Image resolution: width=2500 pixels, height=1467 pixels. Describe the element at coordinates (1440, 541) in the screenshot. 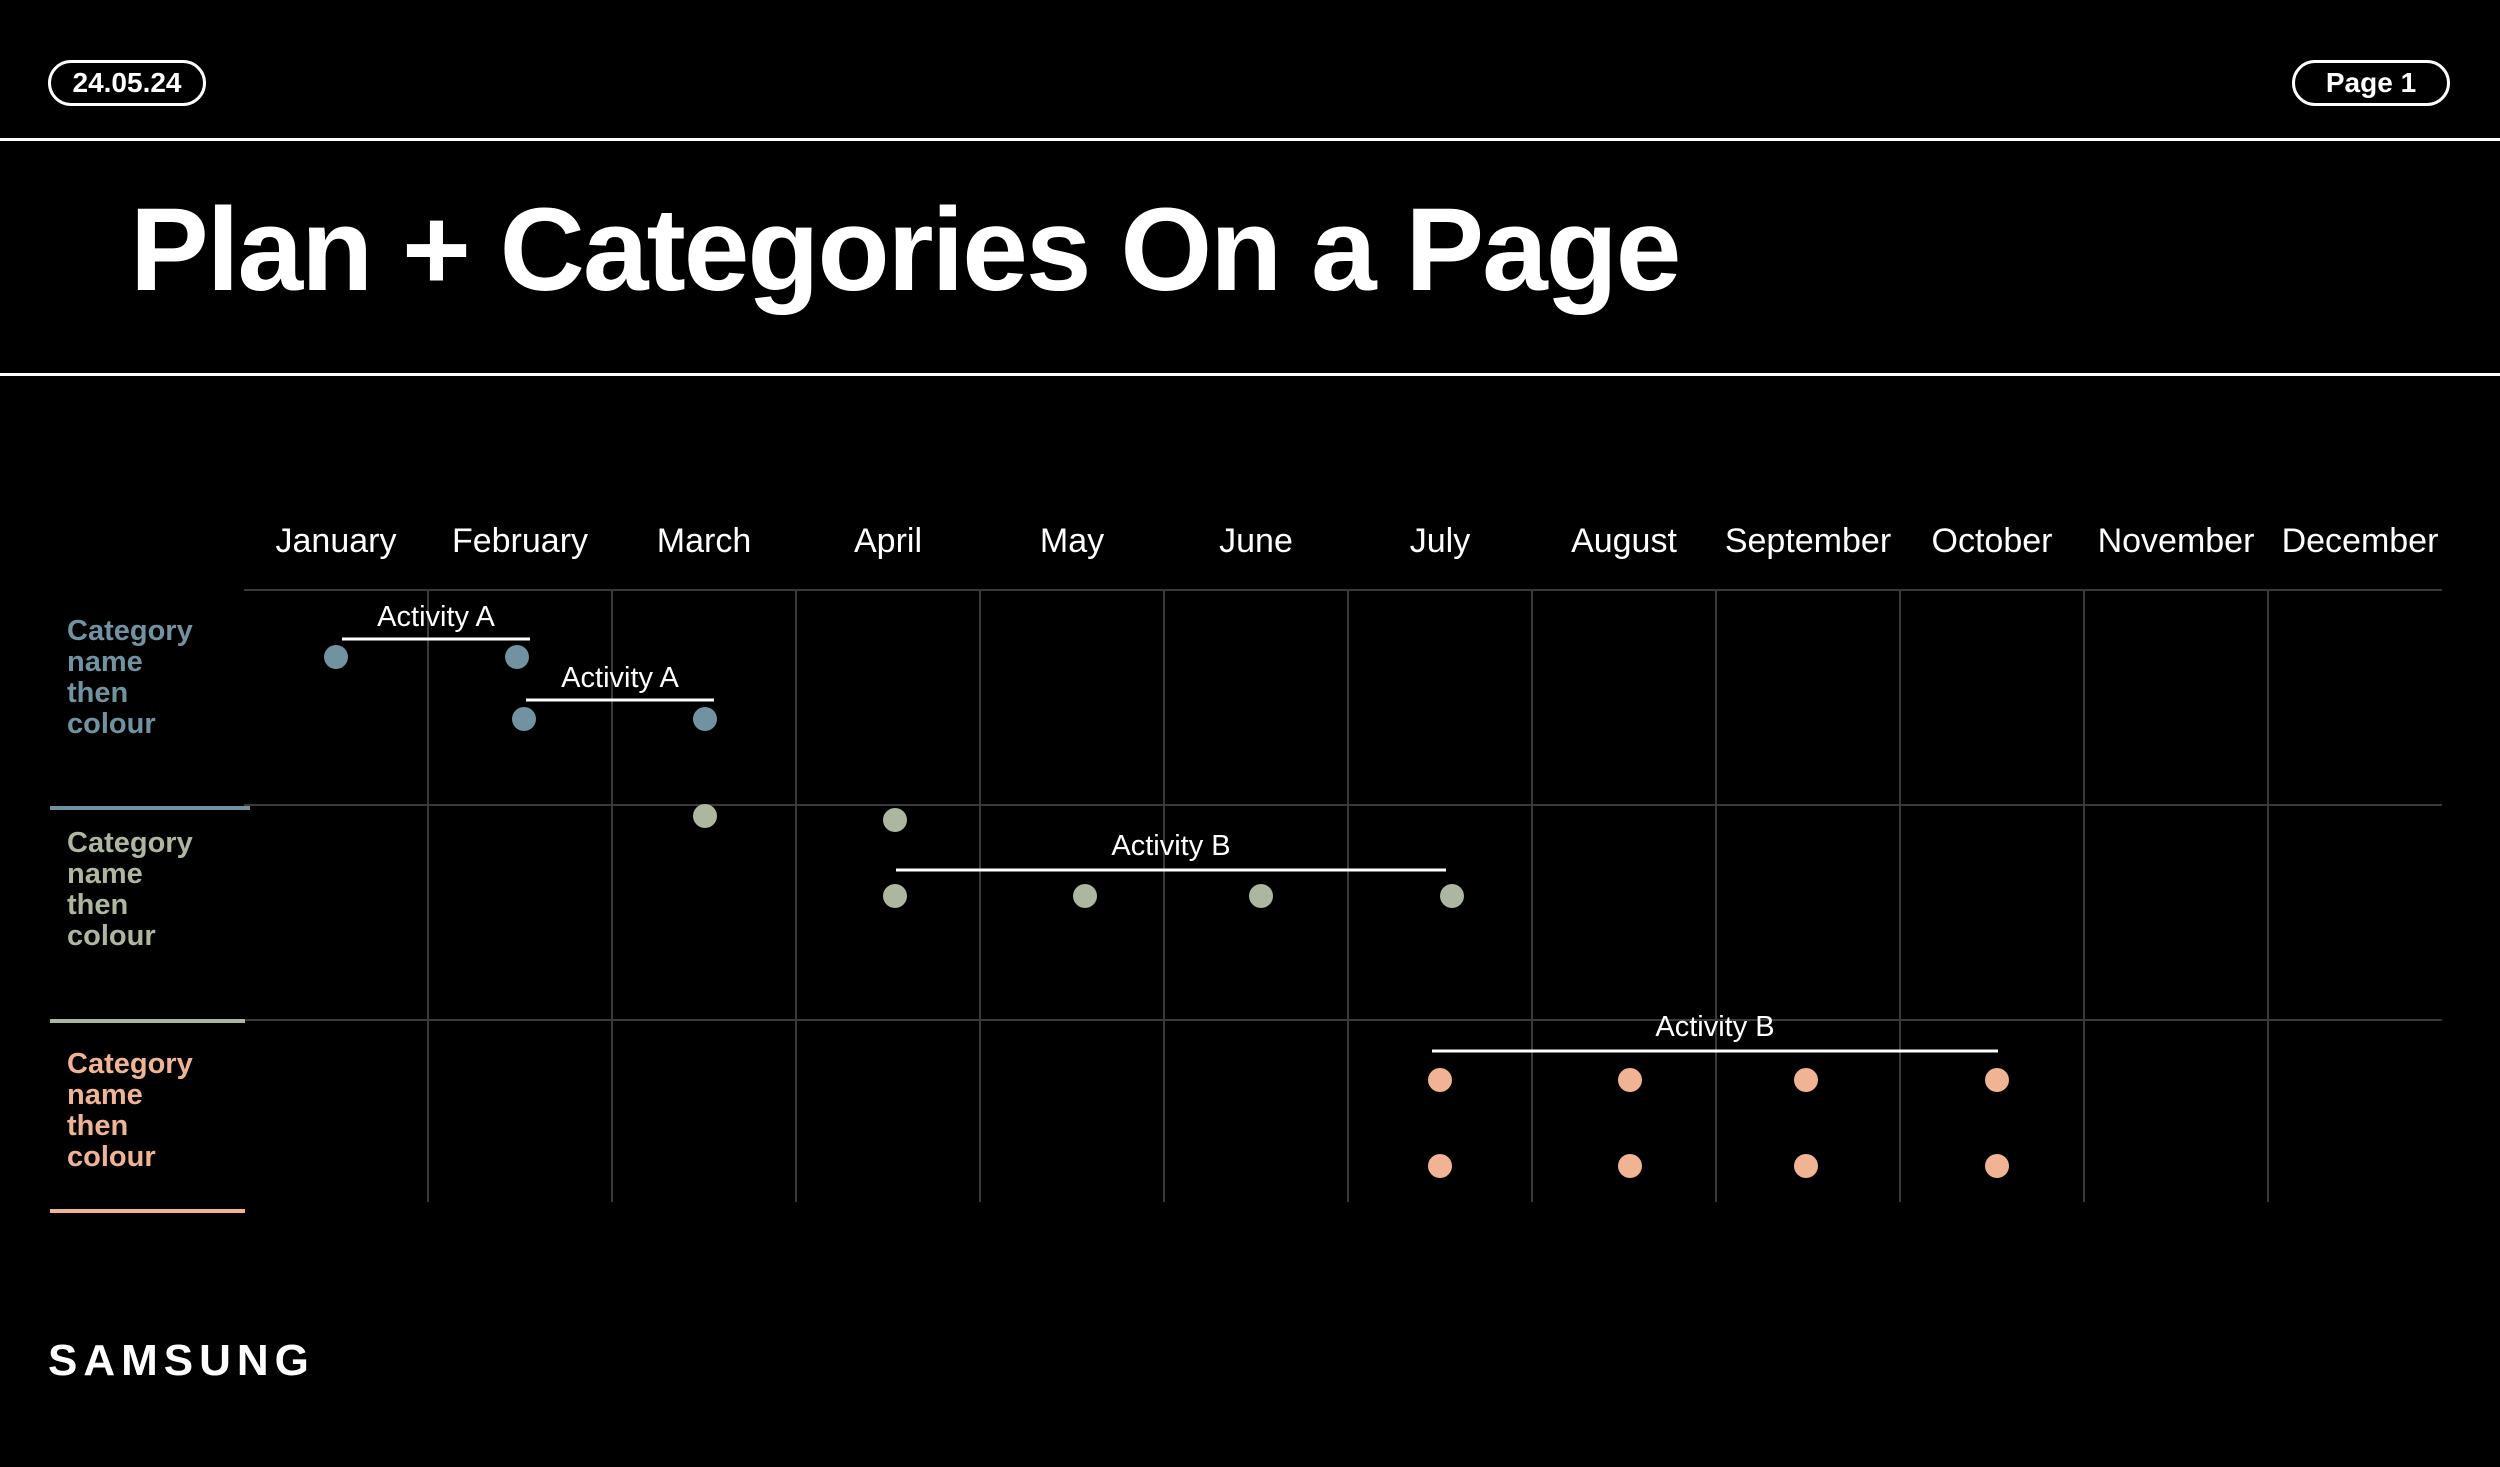

I see `month-label: July` at that location.